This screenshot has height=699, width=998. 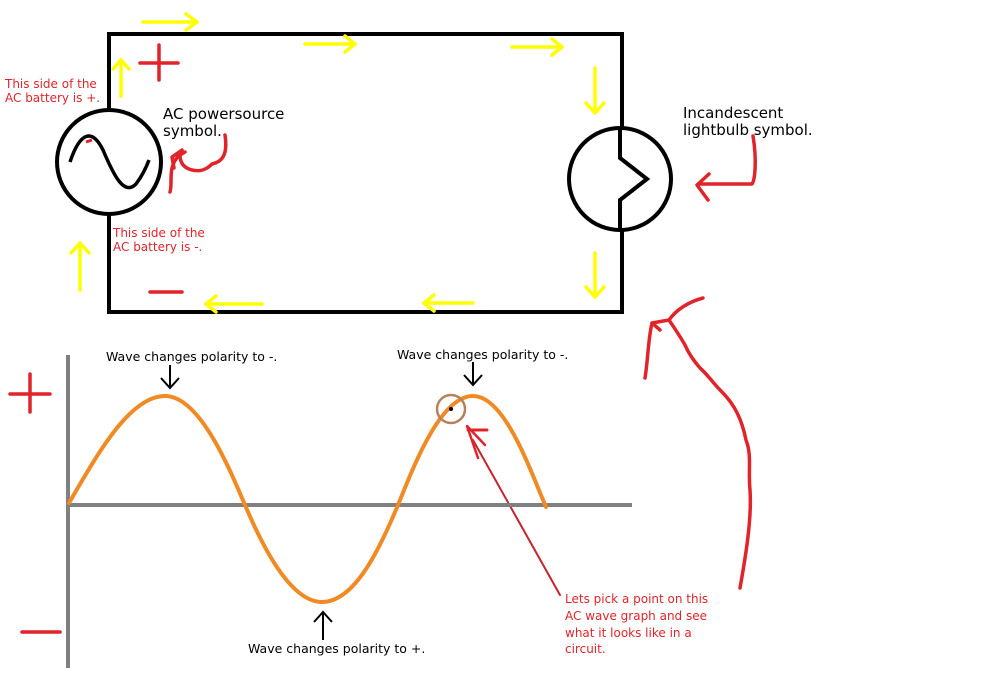 What do you see at coordinates (198, 163) in the screenshot?
I see `ac-pointer-arrow` at bounding box center [198, 163].